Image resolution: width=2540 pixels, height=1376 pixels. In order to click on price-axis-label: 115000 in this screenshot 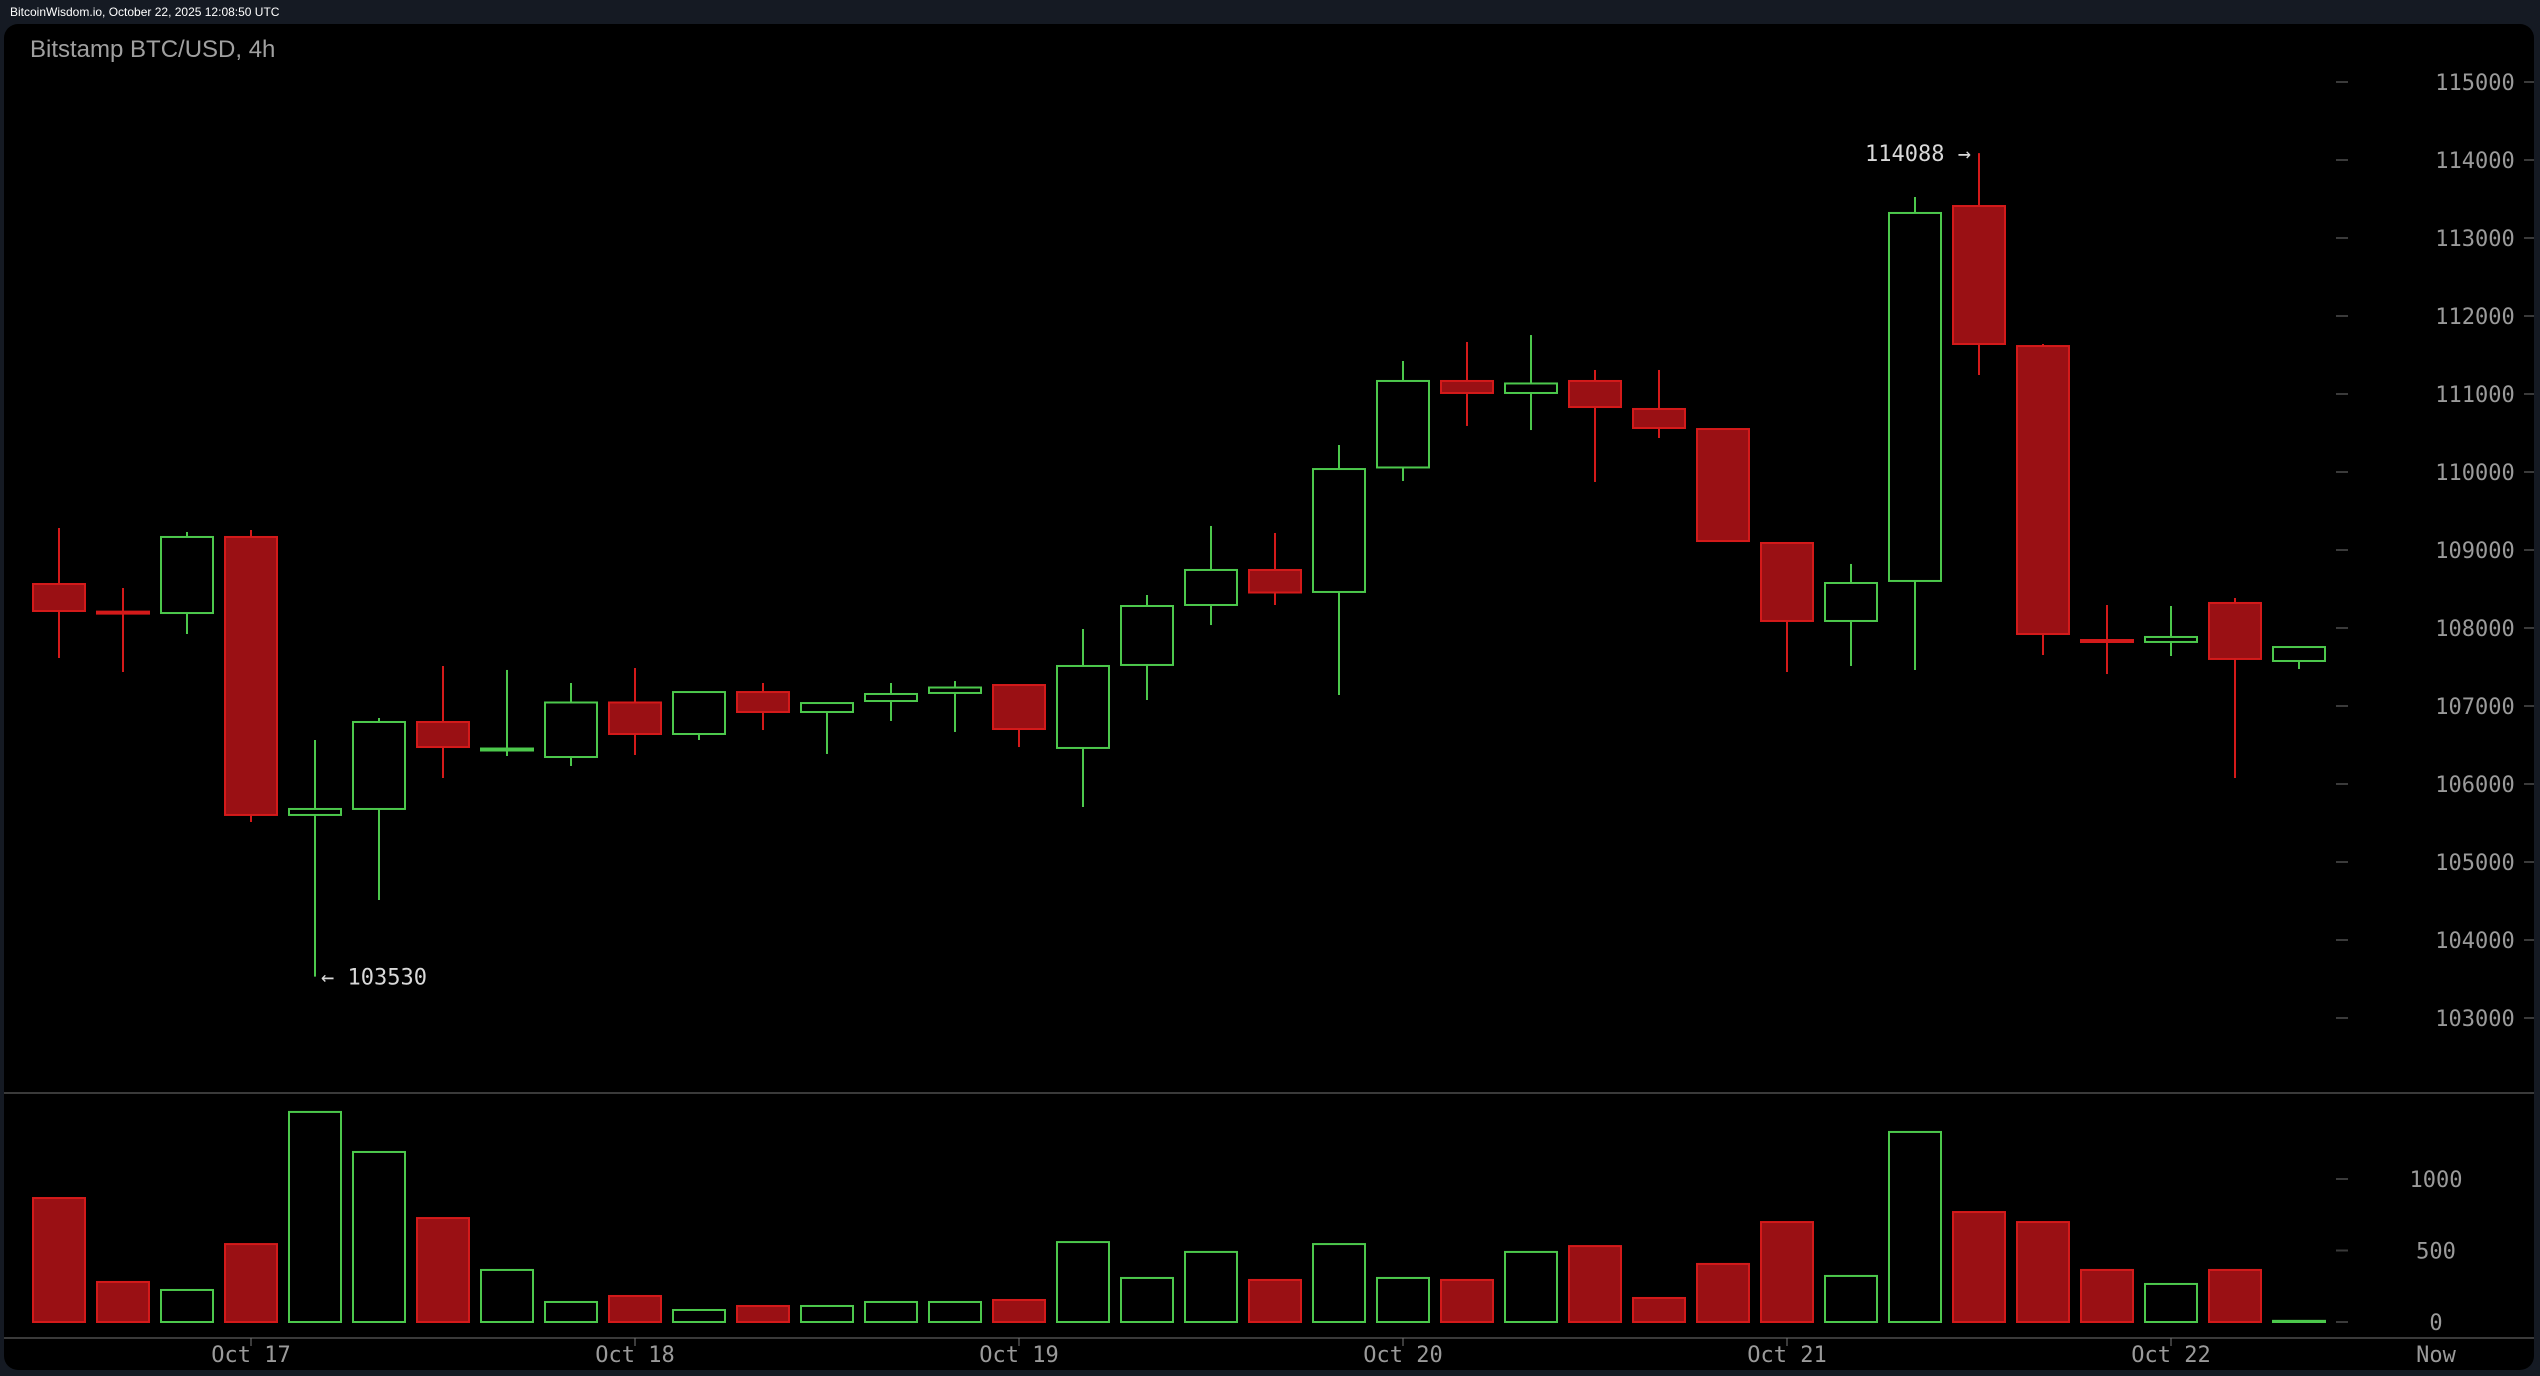, I will do `click(2474, 83)`.